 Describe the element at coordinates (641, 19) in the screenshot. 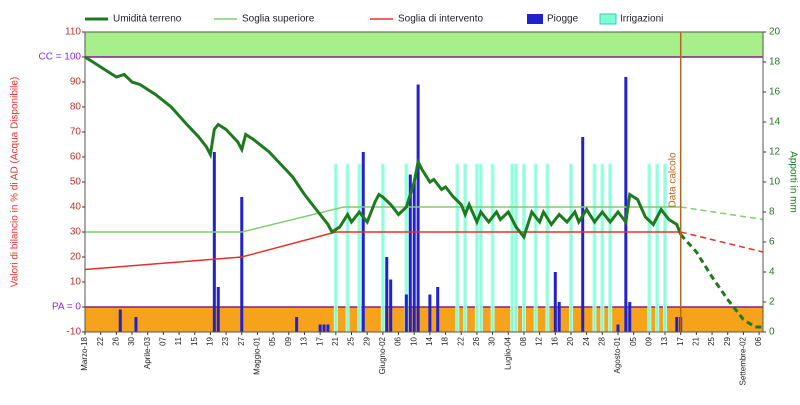

I see `legend-label: Irrigazioni` at that location.